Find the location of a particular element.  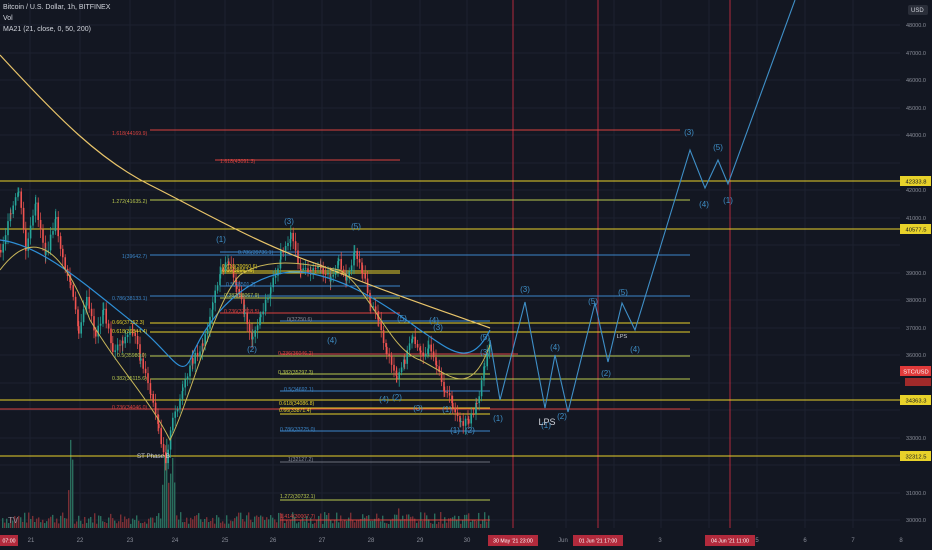

left-date-flag-label: 07:00 is located at coordinates (9, 542).